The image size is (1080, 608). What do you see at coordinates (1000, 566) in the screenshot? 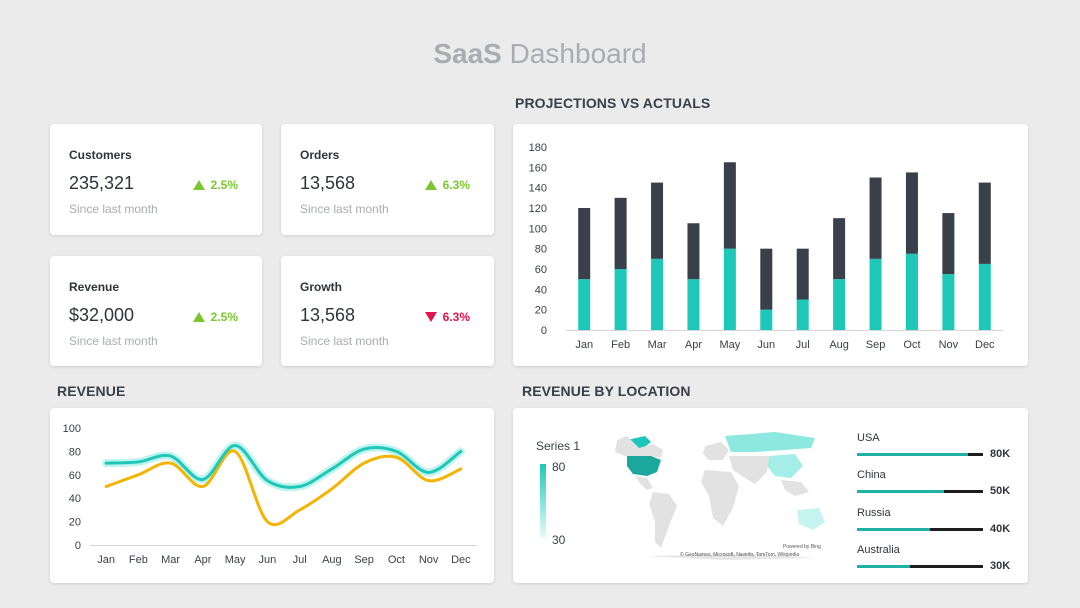
I see `location-value: 30K` at bounding box center [1000, 566].